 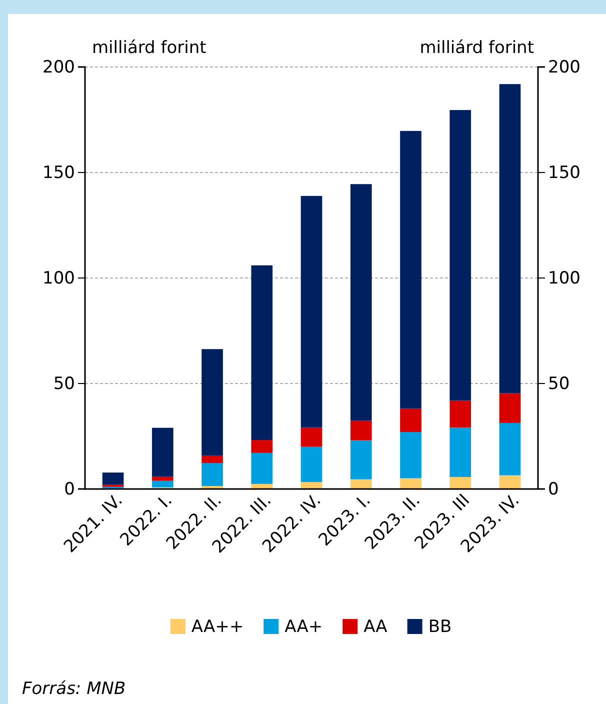 I want to click on y2-axis-title: milliárd forint, so click(x=477, y=48).